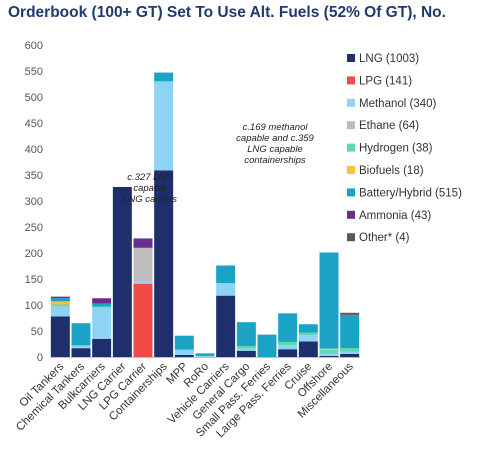  I want to click on legend-label: Ammonia (43), so click(395, 216).